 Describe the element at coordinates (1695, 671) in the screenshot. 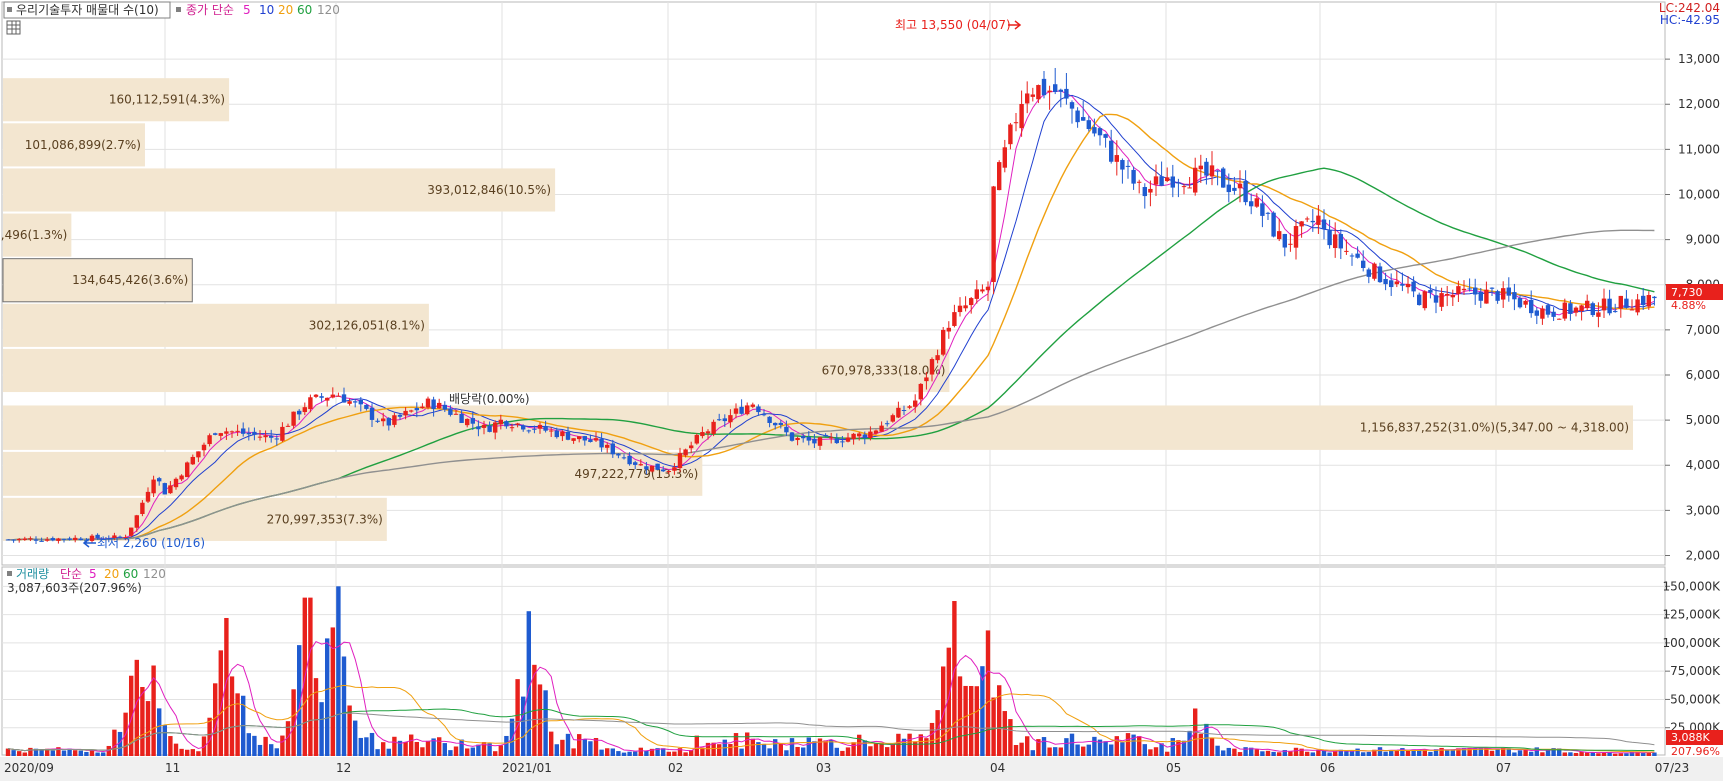

I see `volume-tick-label: 75,000K` at that location.